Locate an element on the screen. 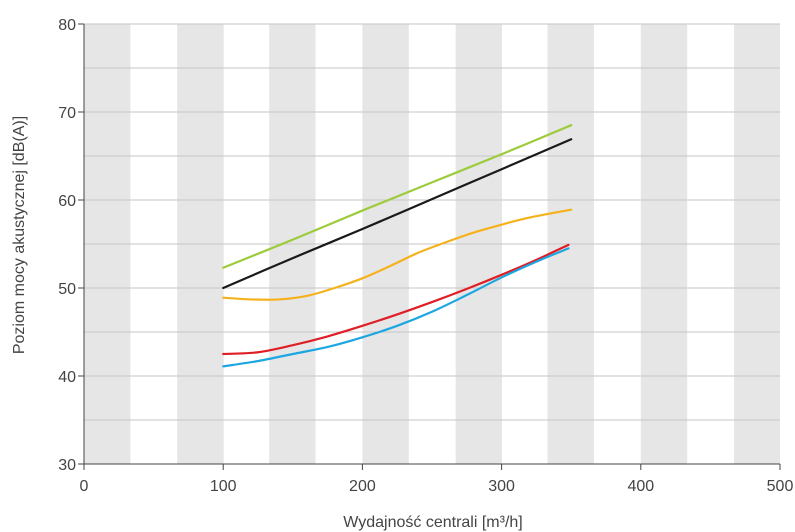 The width and height of the screenshot is (795, 532). y-tick-label: 80 is located at coordinates (67, 25).